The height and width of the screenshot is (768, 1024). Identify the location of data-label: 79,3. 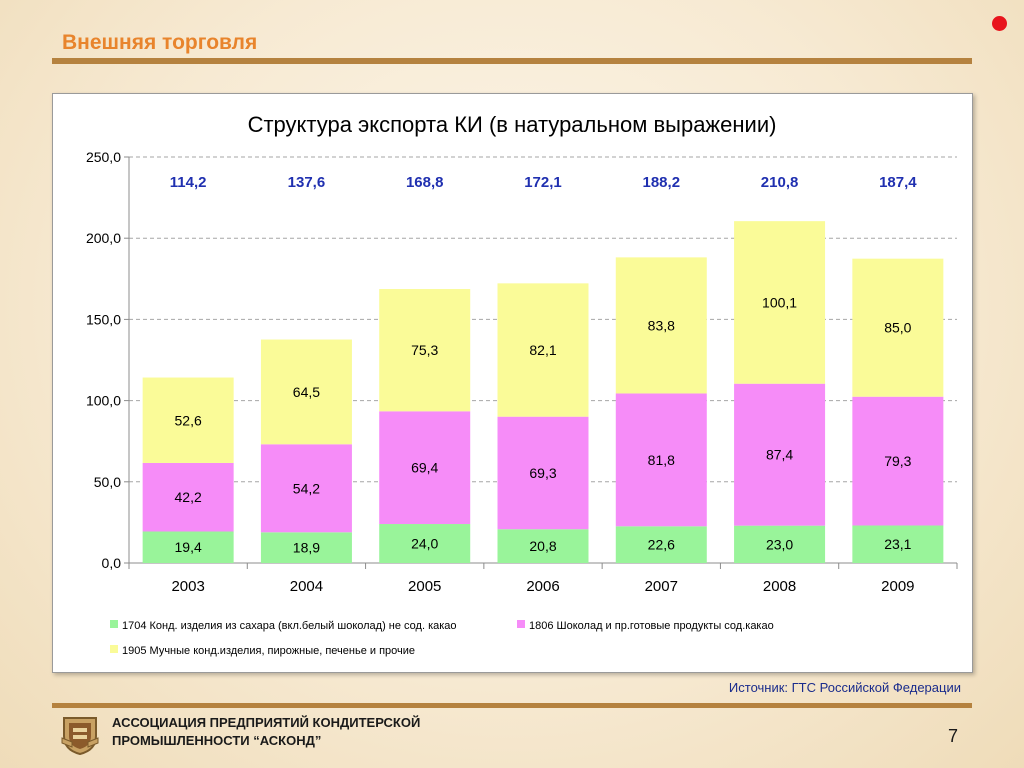
(897, 461).